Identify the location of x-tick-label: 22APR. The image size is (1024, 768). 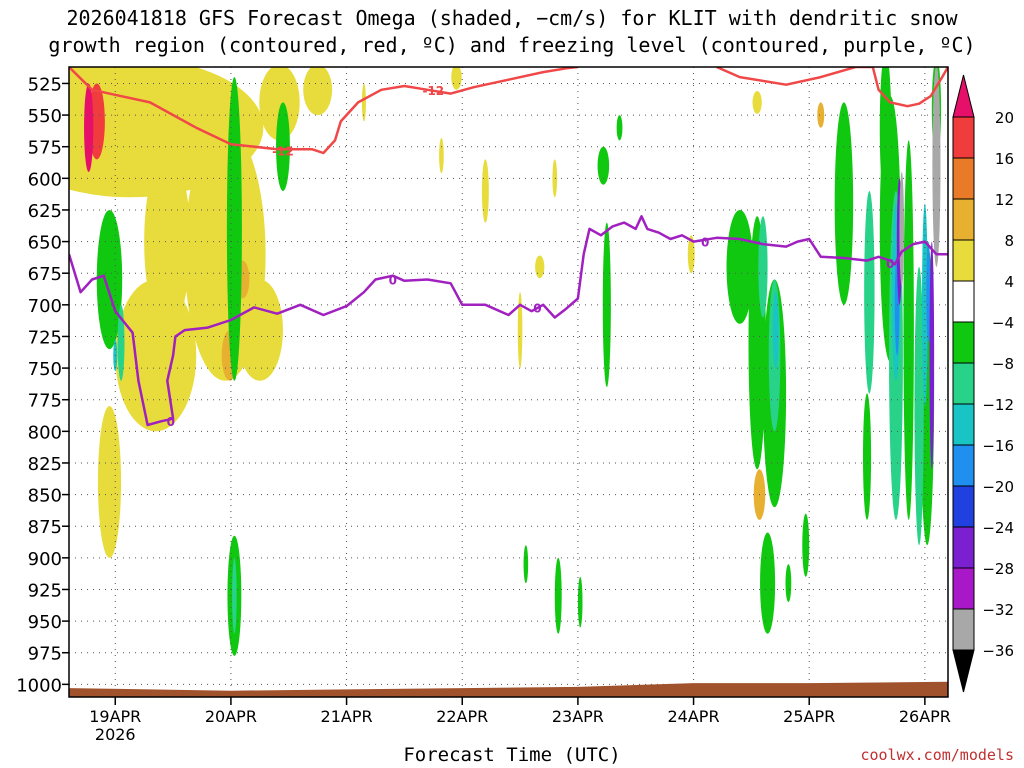
(462, 716).